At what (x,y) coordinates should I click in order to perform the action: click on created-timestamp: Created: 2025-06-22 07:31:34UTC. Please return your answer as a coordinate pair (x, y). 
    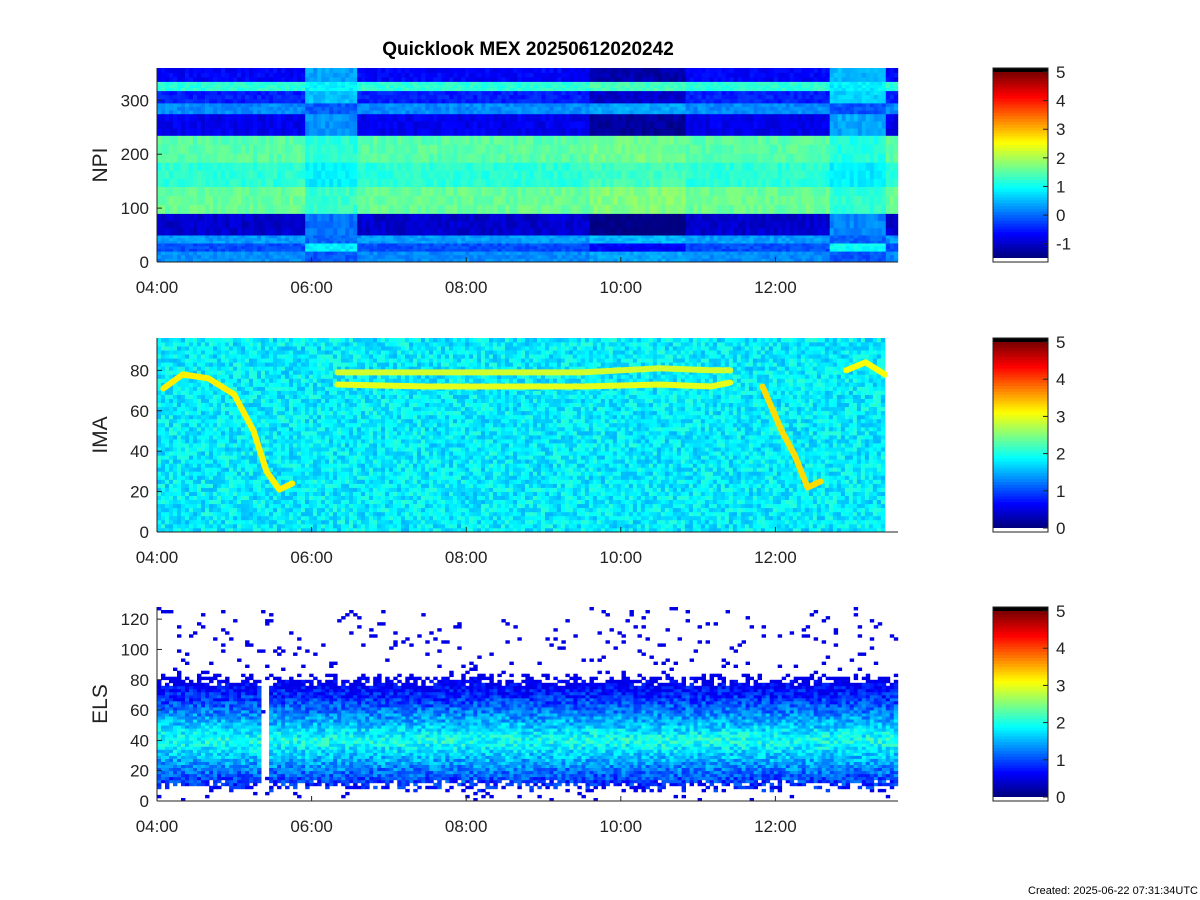
    Looking at the image, I should click on (1113, 891).